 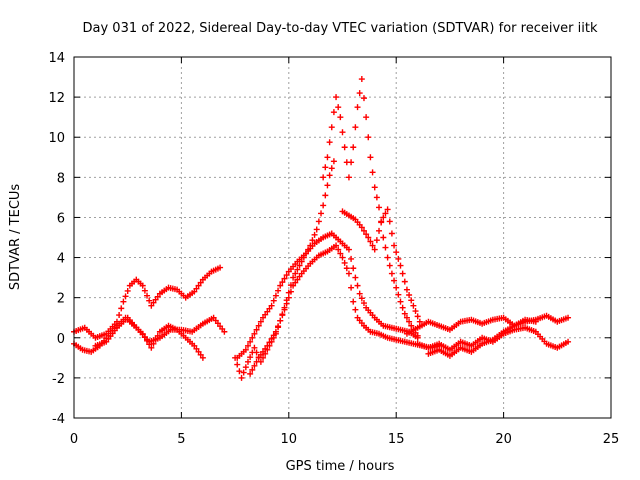 What do you see at coordinates (611, 439) in the screenshot?
I see `x-tick-label: 25` at bounding box center [611, 439].